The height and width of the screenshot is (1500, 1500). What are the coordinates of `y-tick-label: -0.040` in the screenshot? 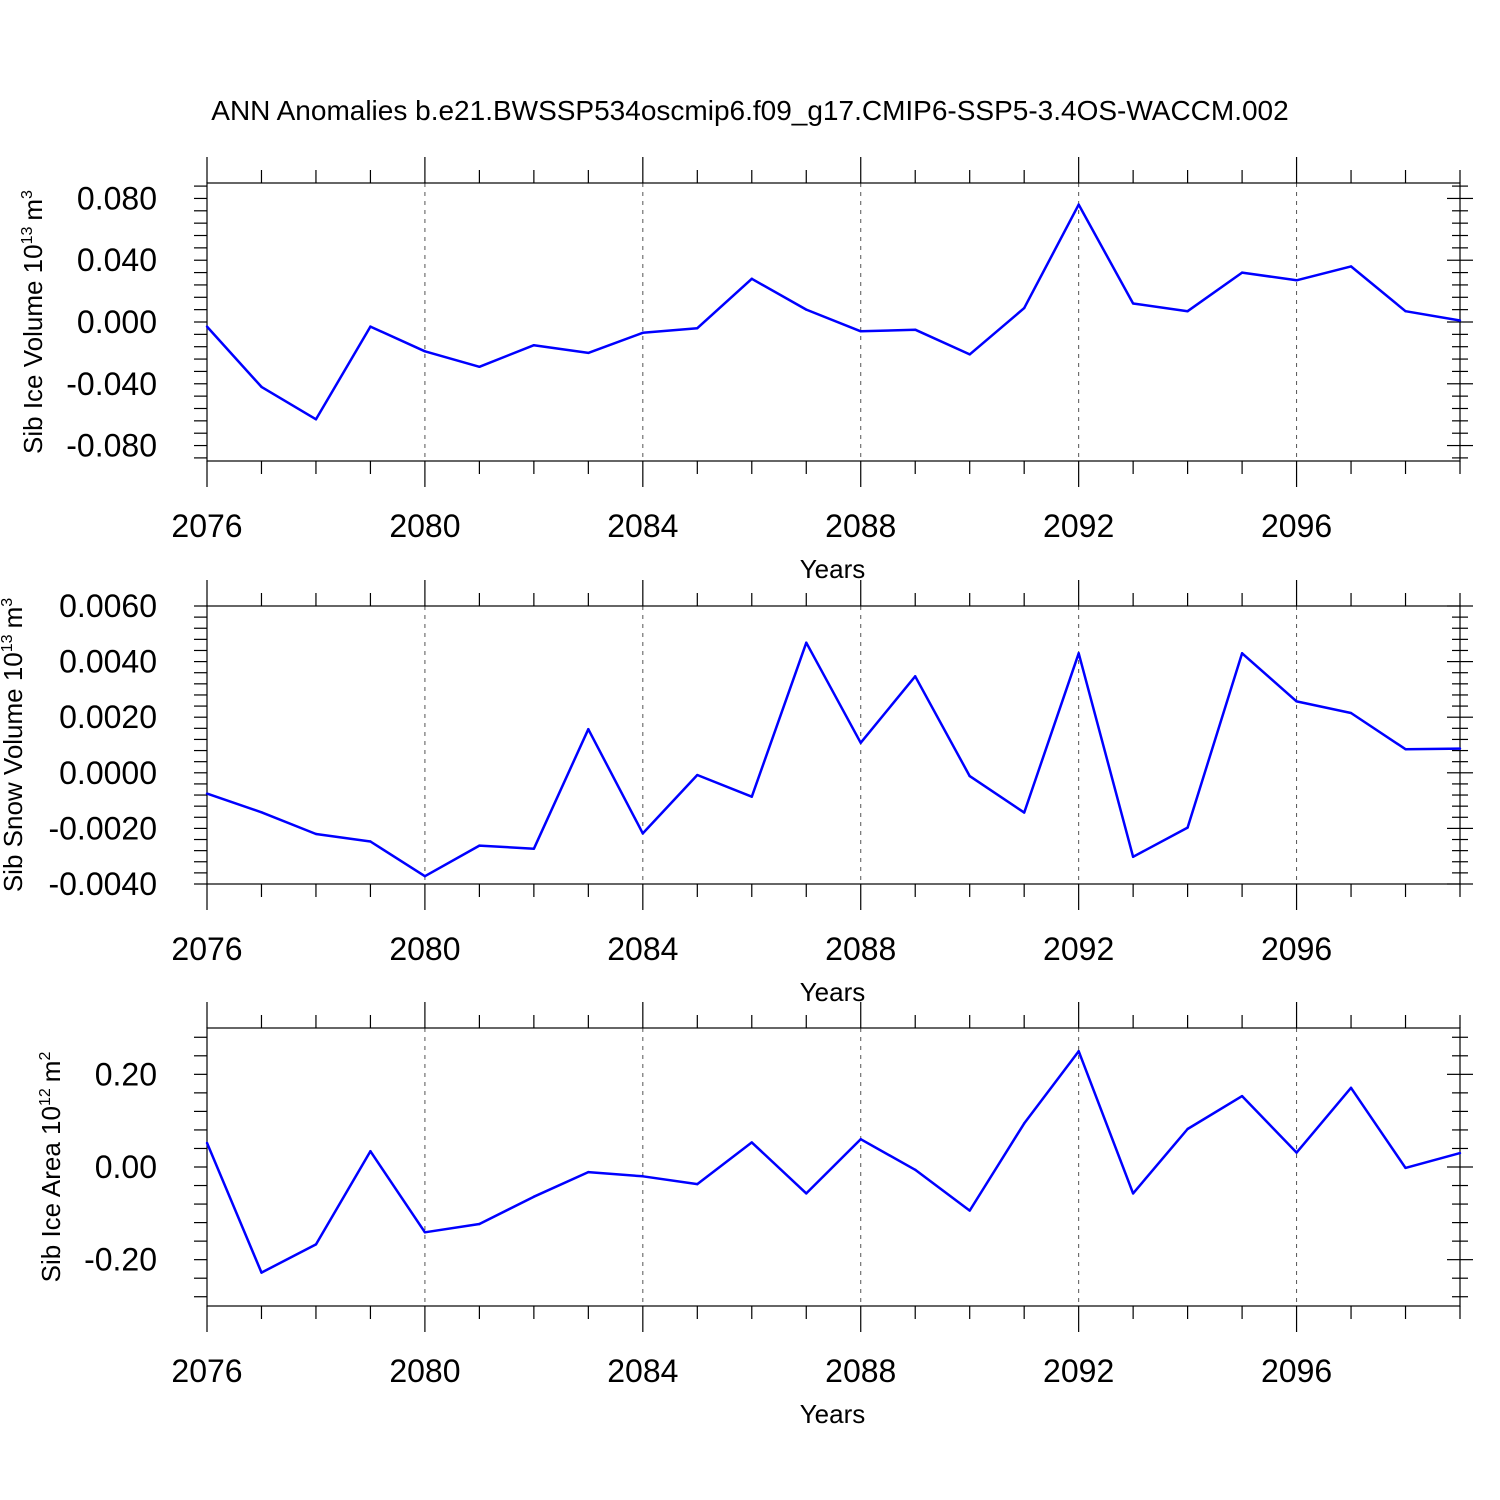 It's located at (111, 384).